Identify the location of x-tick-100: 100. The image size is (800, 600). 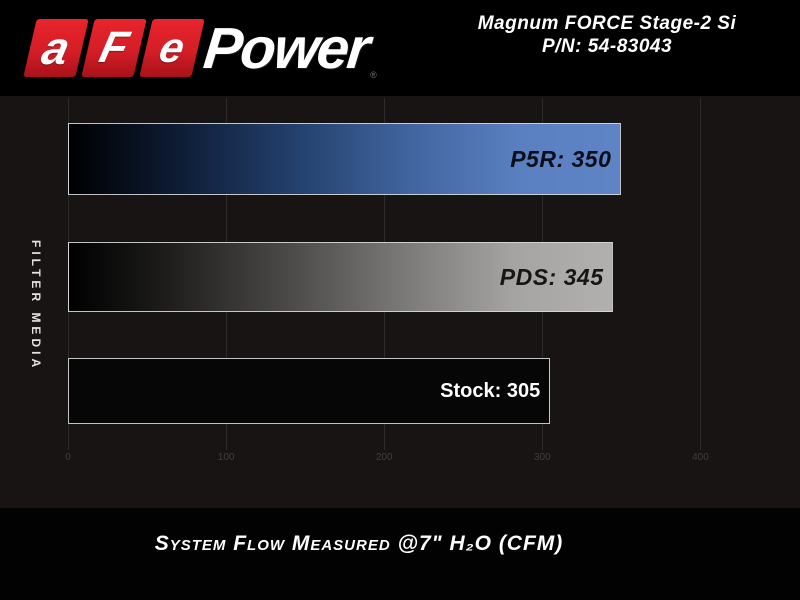
(226, 457).